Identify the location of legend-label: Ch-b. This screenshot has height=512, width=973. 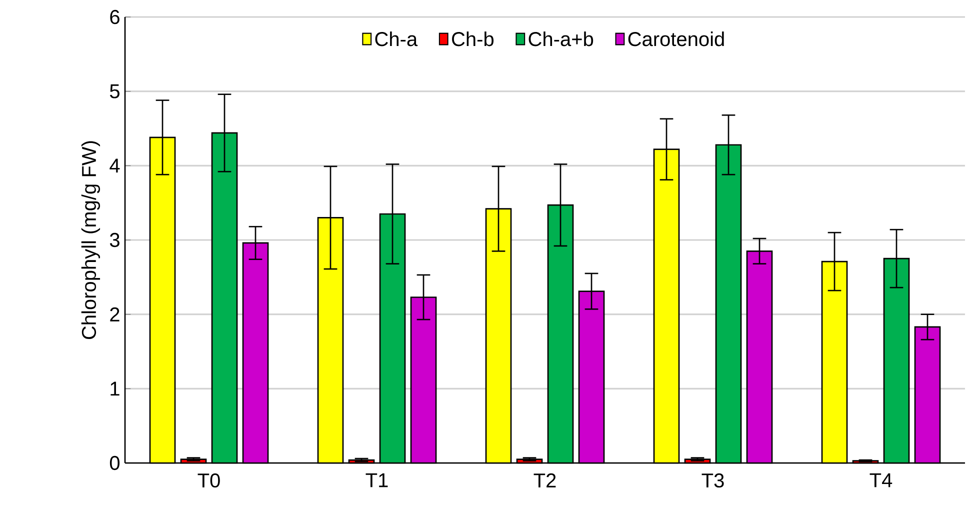
(473, 39).